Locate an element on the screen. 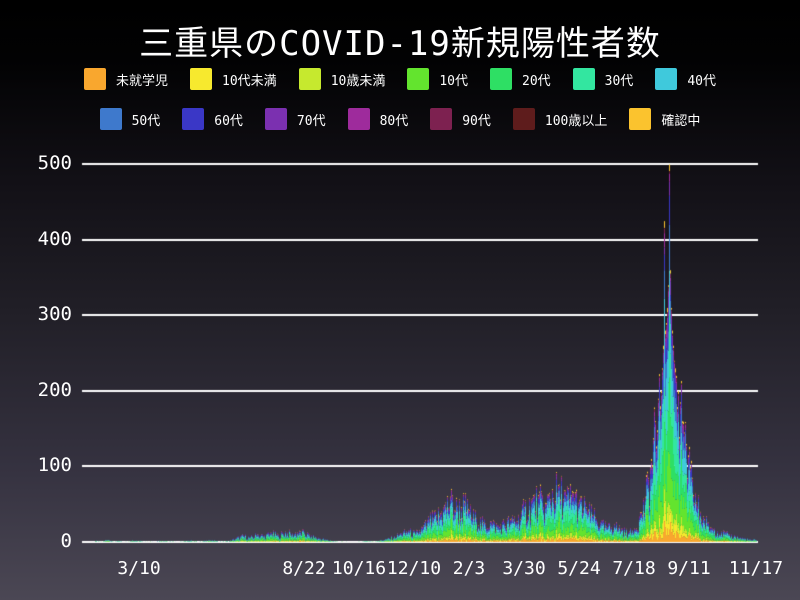 This screenshot has width=800, height=600. legend-label: 80代 is located at coordinates (394, 121).